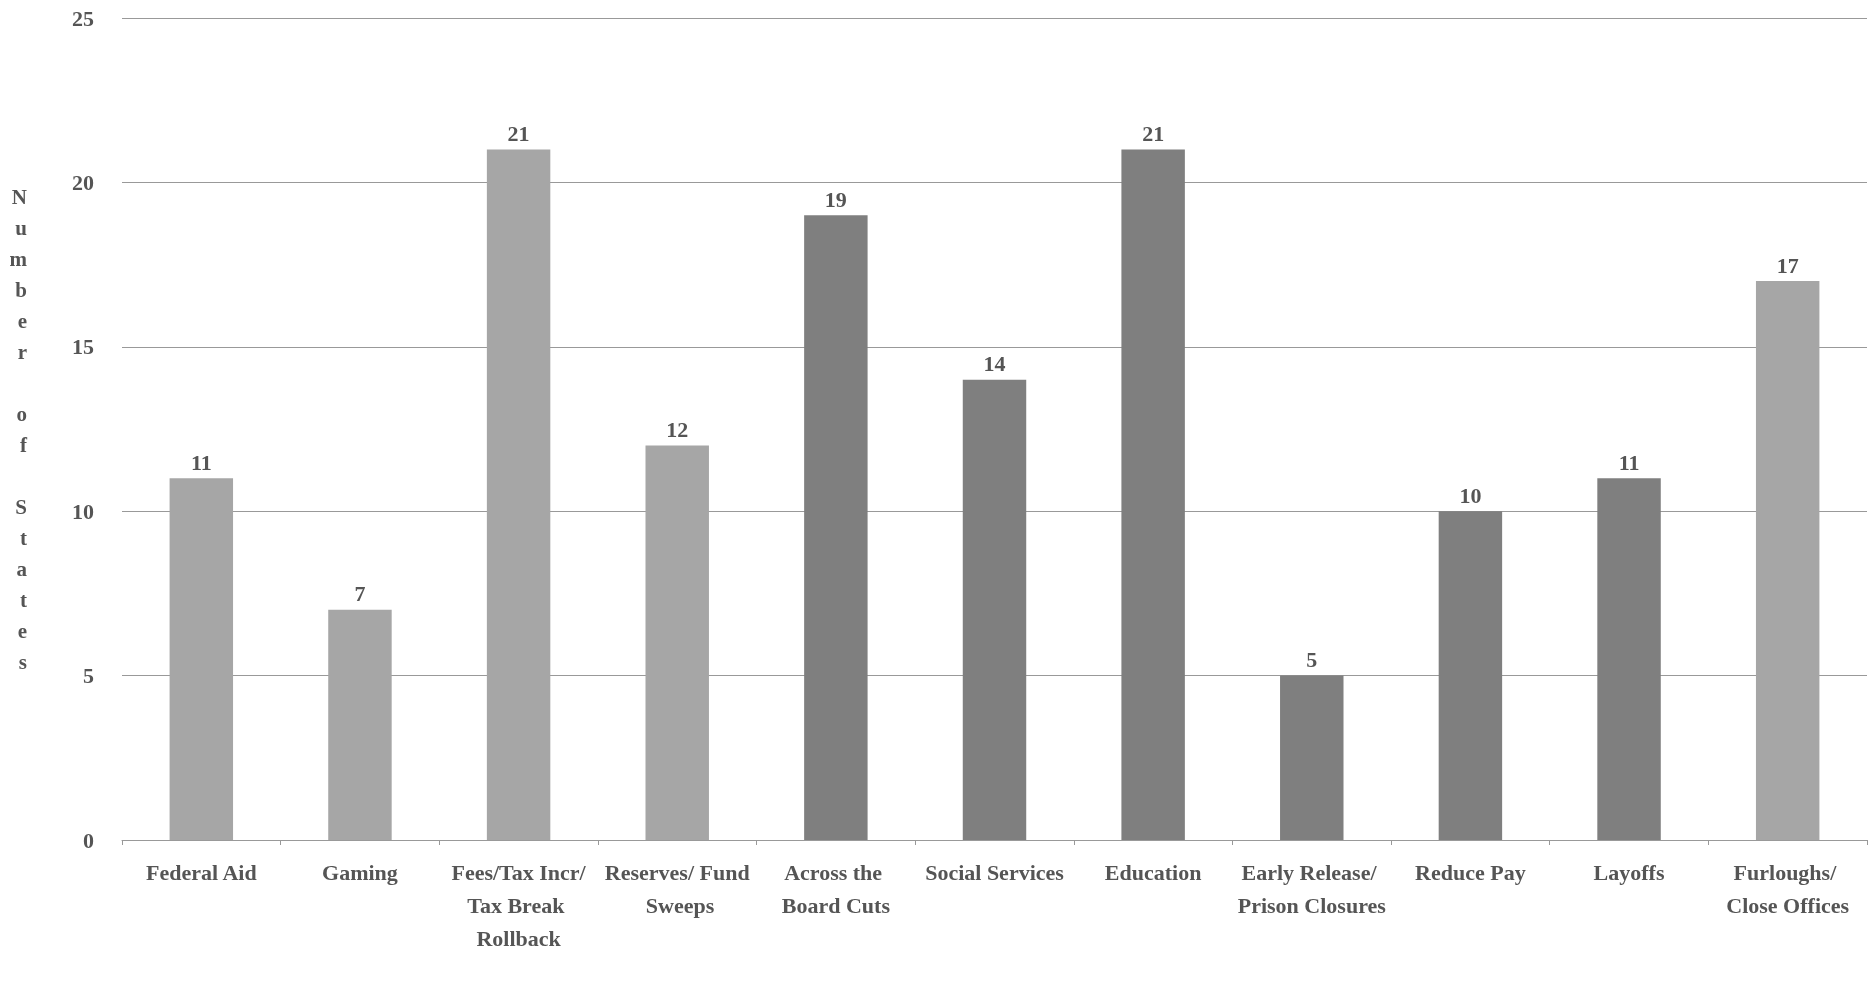 The width and height of the screenshot is (1873, 995). Describe the element at coordinates (1312, 889) in the screenshot. I see `x-tick-label: Early Release/ Prison Closures` at that location.